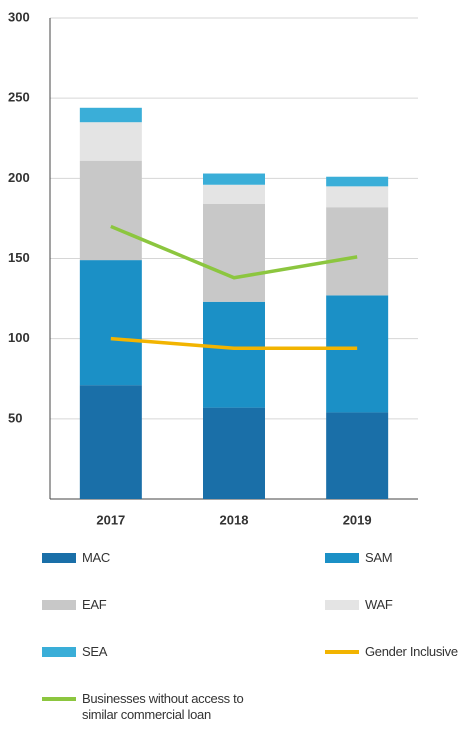  I want to click on y-tick-label: 100, so click(19, 337).